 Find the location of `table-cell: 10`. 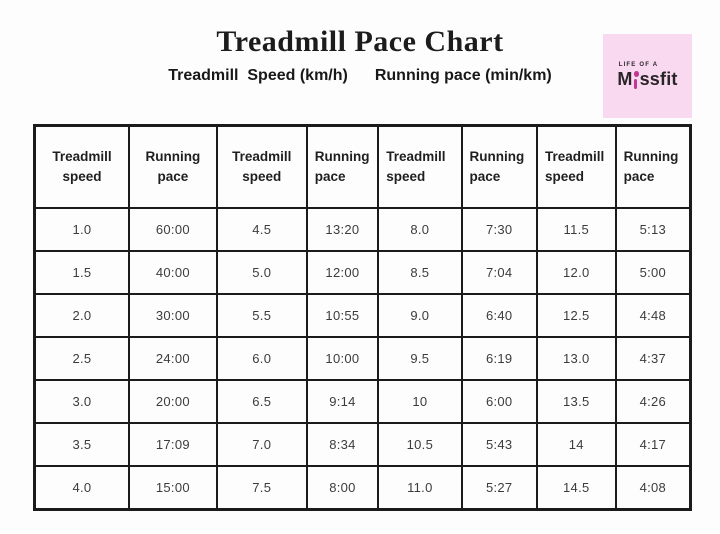

table-cell: 10 is located at coordinates (420, 401).